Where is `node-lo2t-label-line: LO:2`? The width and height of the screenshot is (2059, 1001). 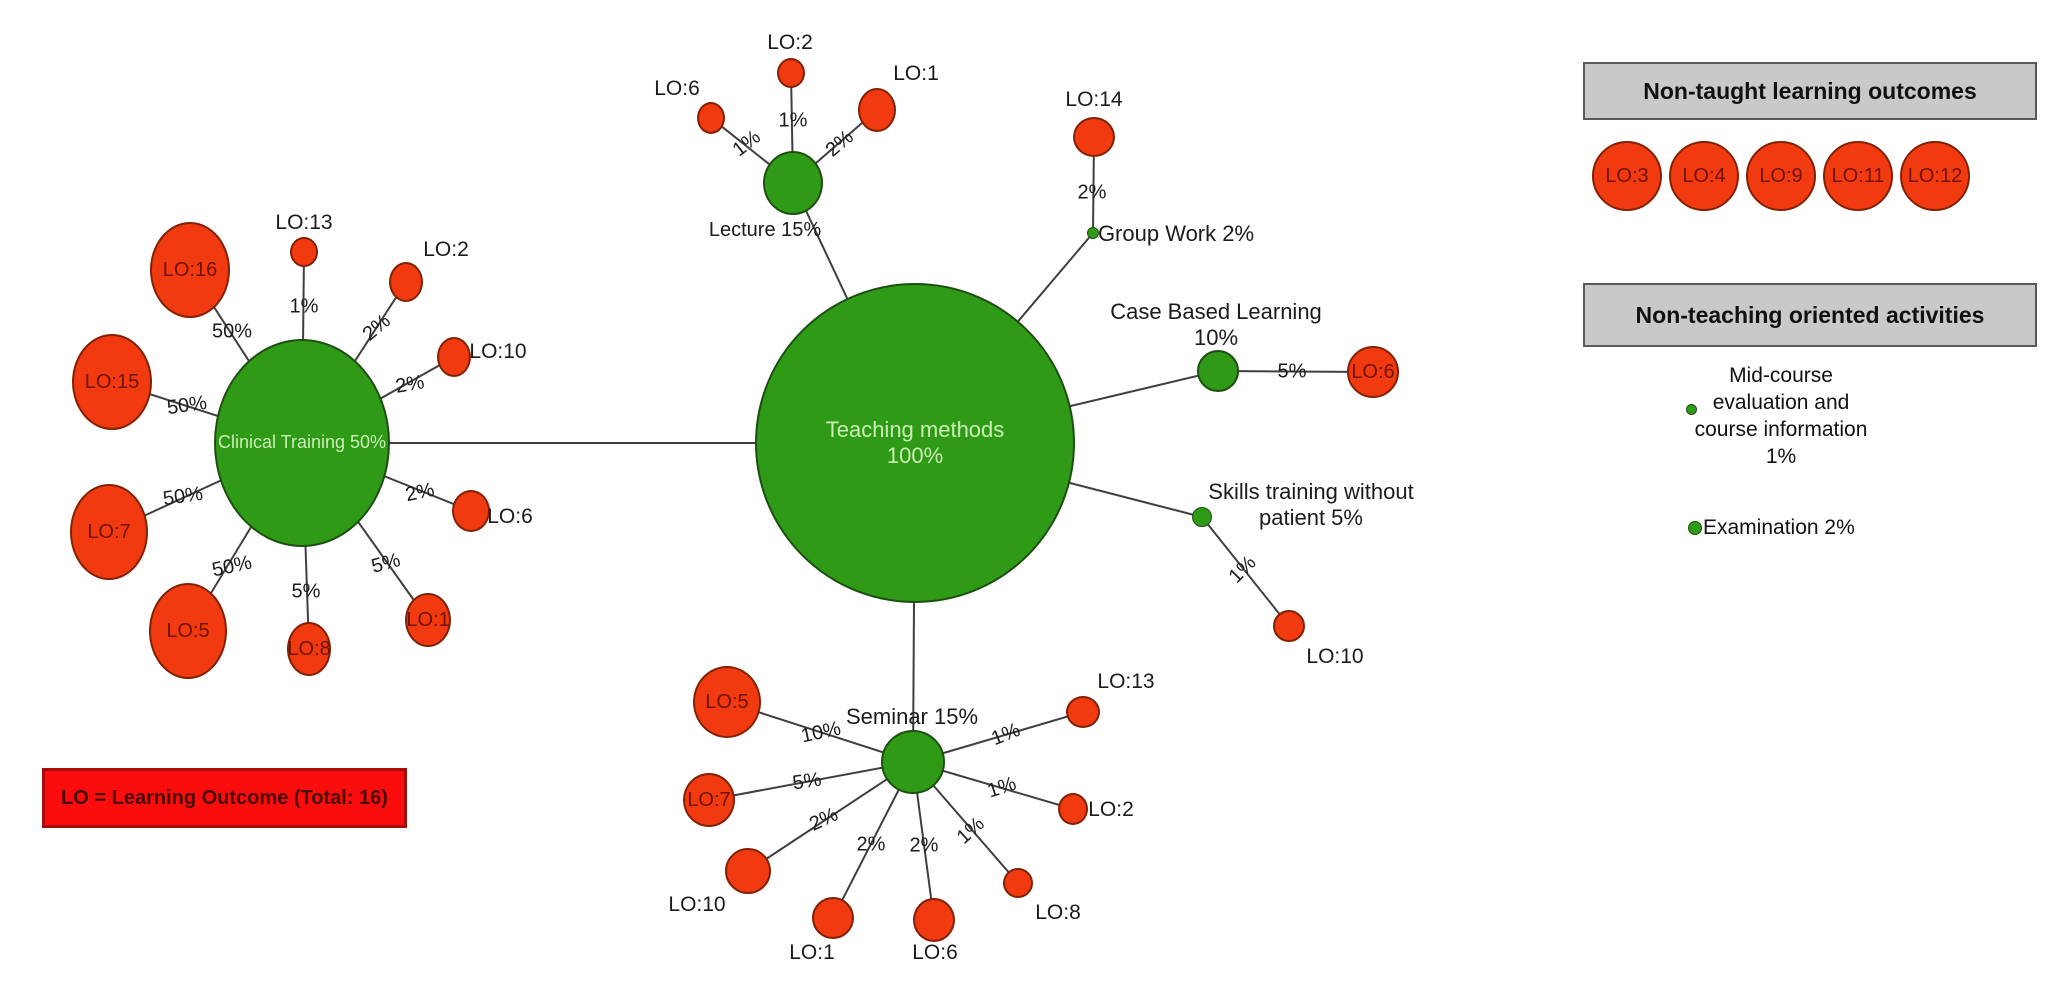 node-lo2t-label-line: LO:2 is located at coordinates (790, 42).